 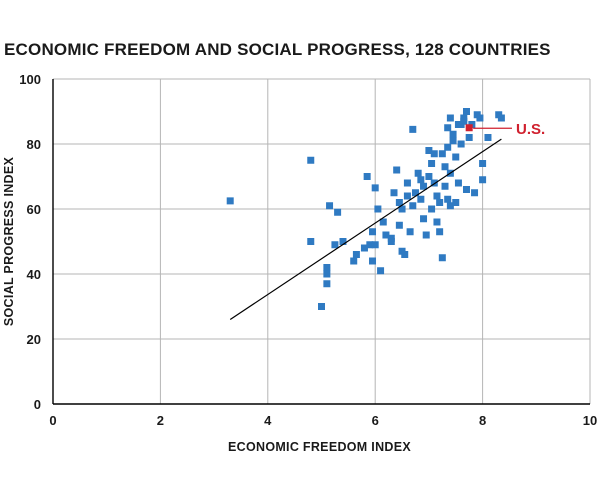 What do you see at coordinates (30, 79) in the screenshot?
I see `y-tick-label: 100` at bounding box center [30, 79].